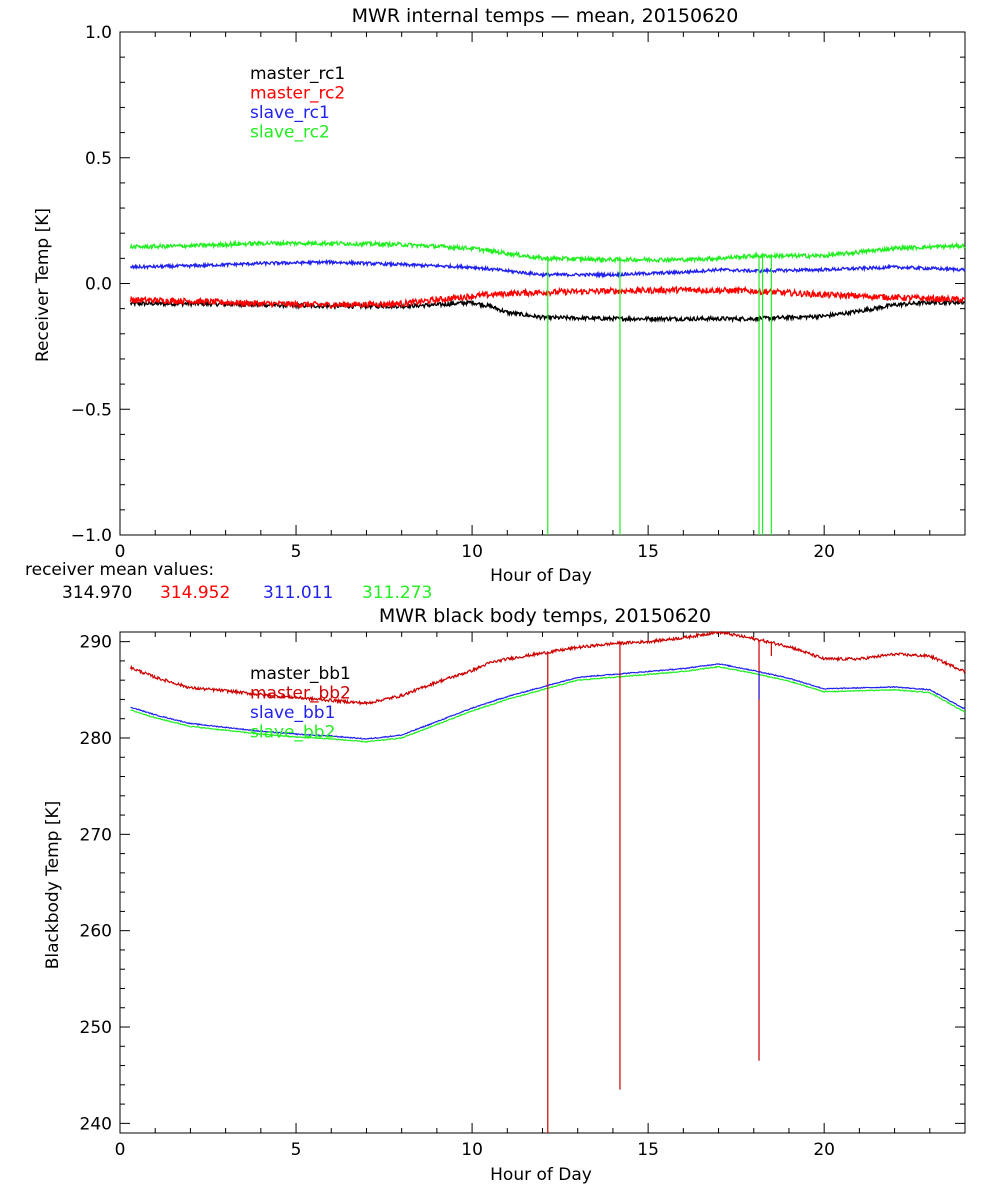 The image size is (1000, 1200). I want to click on mean-value-slave-rc2: 311.273, so click(397, 593).